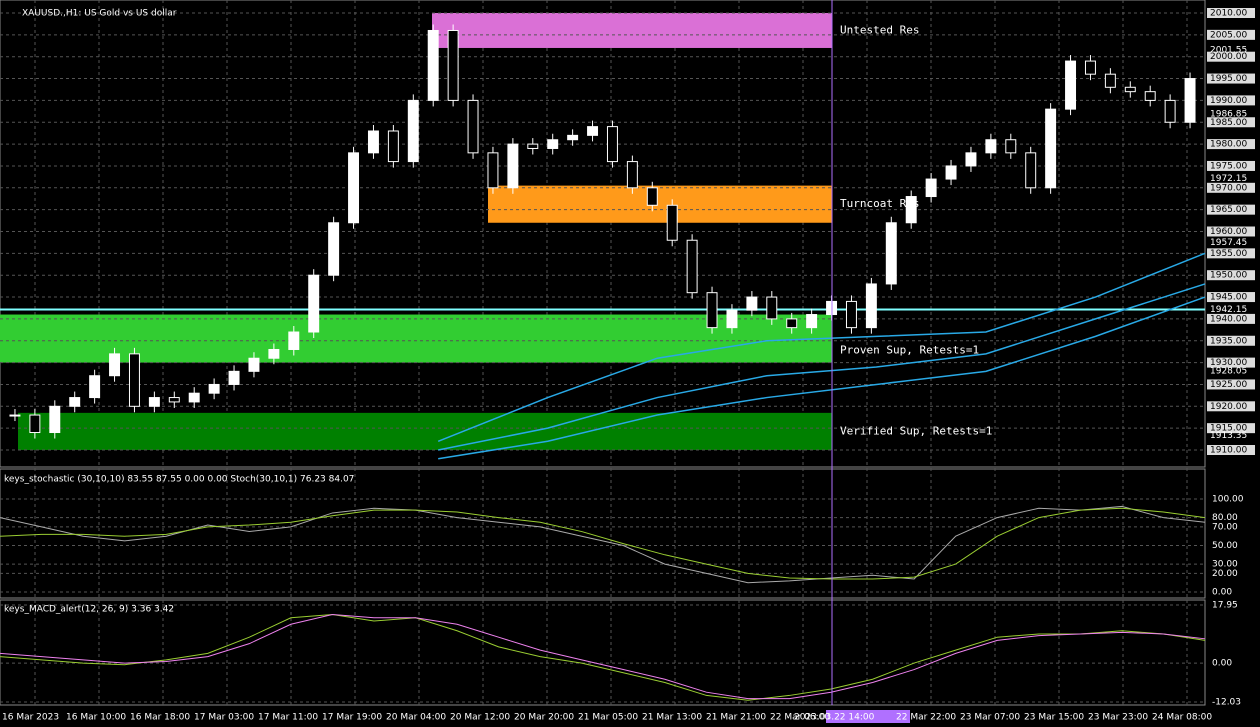  Describe the element at coordinates (1225, 606) in the screenshot. I see `macd-tick: 17.95` at that location.